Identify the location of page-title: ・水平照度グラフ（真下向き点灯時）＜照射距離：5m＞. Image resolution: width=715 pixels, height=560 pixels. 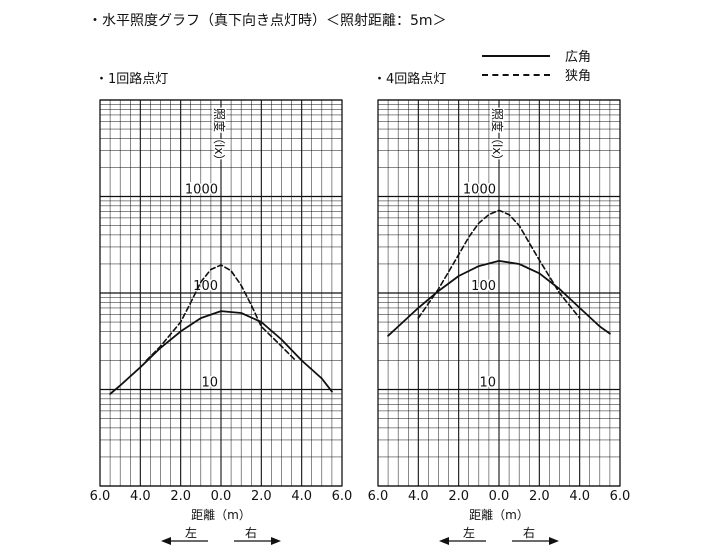
(267, 21).